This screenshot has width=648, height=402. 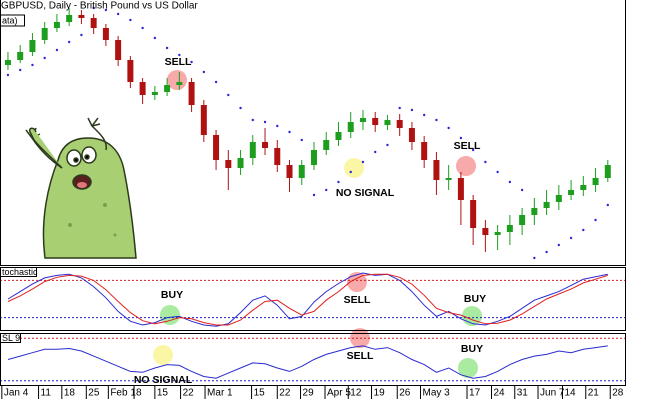 I want to click on x-tick-label: 29, so click(x=309, y=393).